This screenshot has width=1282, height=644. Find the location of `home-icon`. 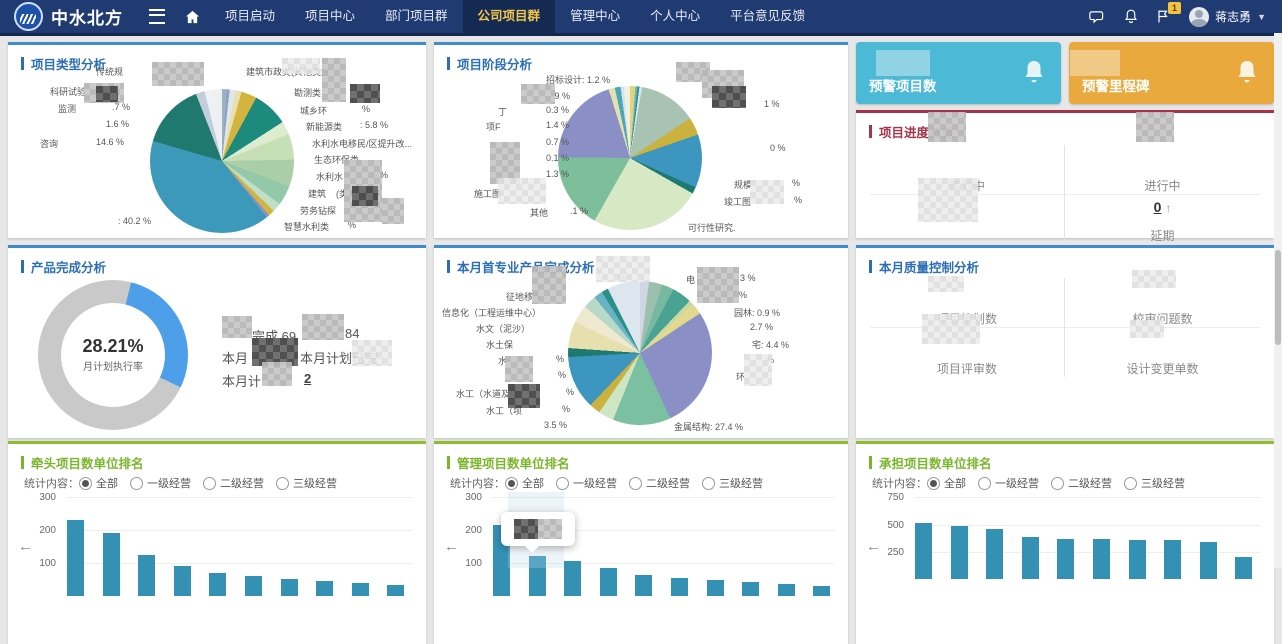

home-icon is located at coordinates (192, 17).